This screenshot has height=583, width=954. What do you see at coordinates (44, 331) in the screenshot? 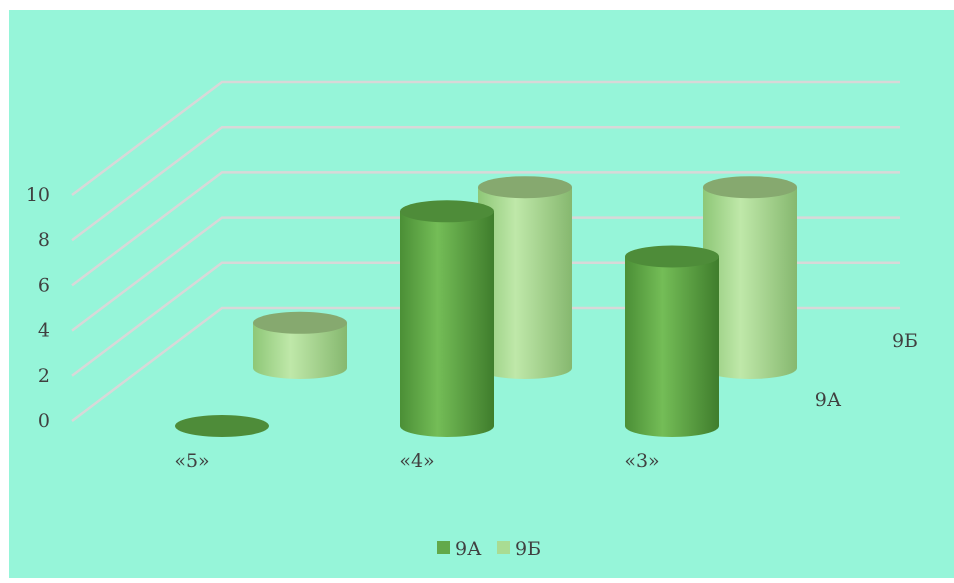
I see `y-tick-label: 4` at bounding box center [44, 331].